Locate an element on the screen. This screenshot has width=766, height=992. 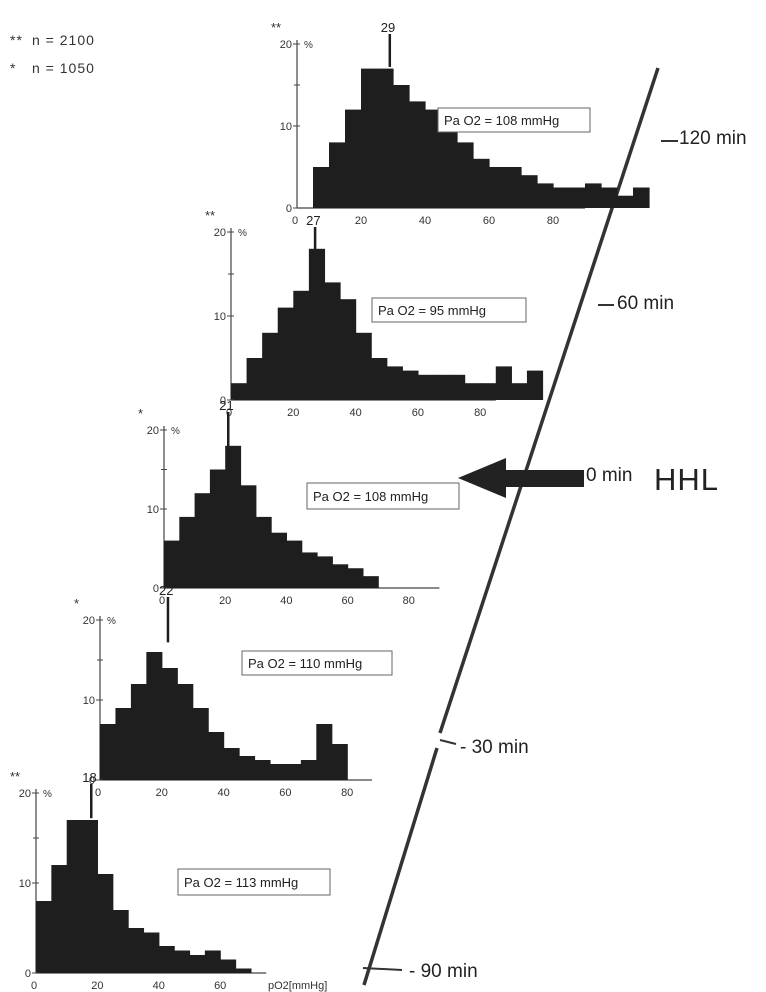
timeline-label-minus-30: - 30 min is located at coordinates (494, 747).